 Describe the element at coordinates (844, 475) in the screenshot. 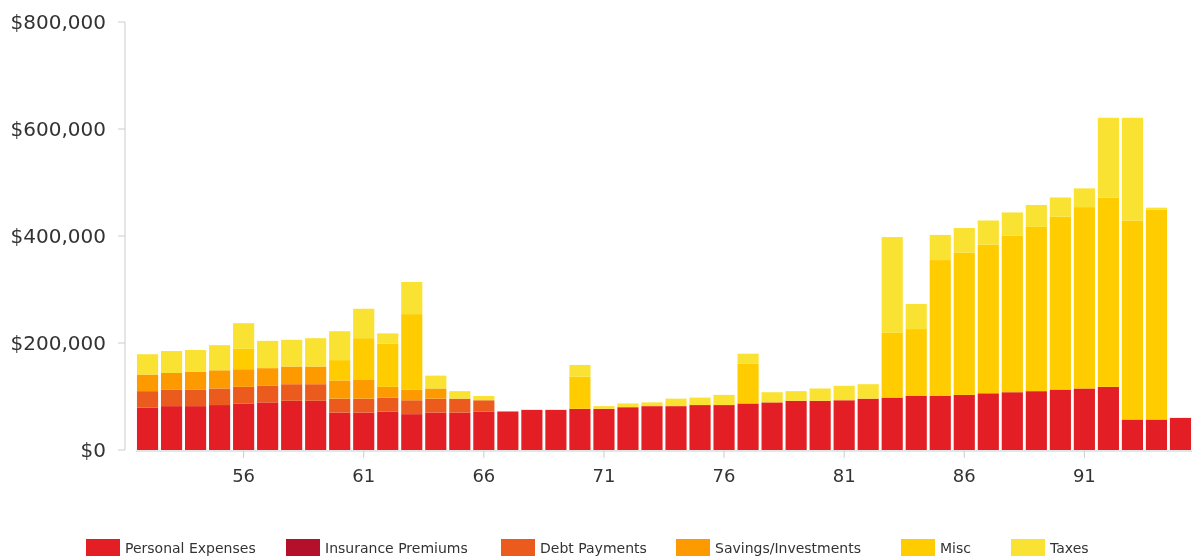

I see `x-tick-label: 81` at that location.